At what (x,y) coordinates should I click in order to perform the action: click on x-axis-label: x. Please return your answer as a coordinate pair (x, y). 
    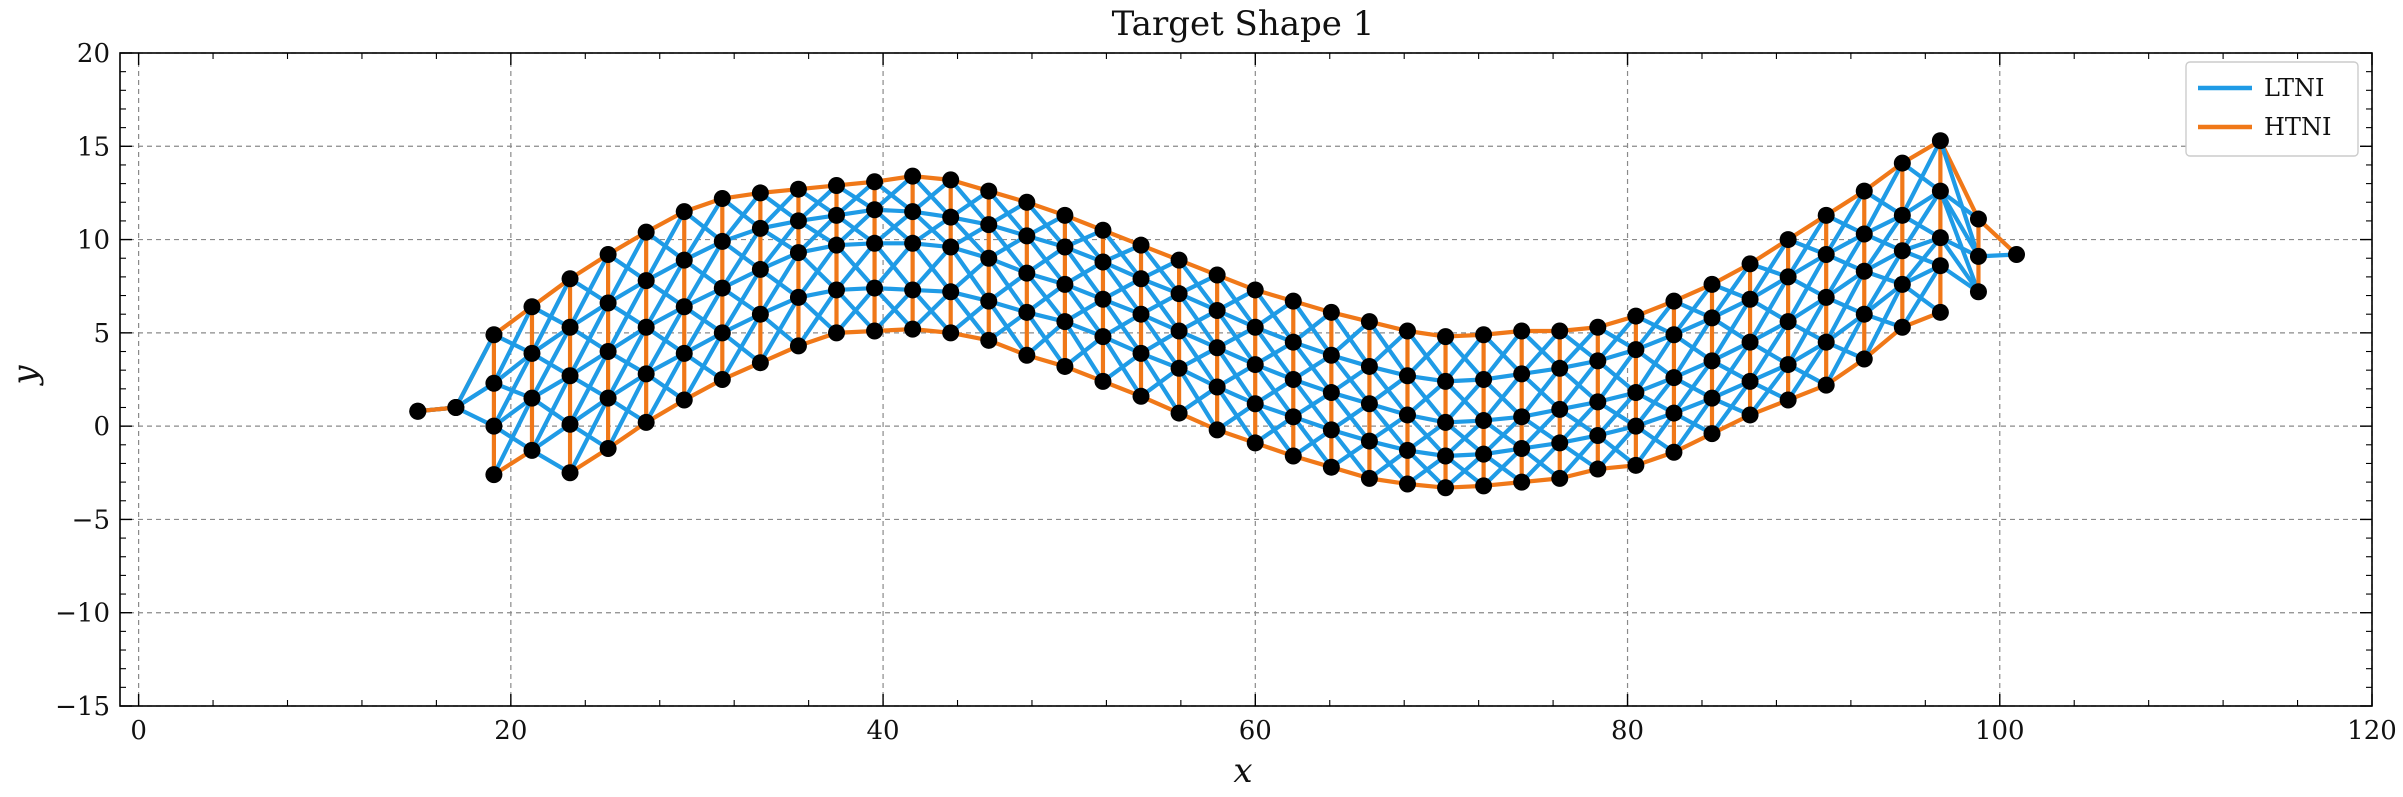
    Looking at the image, I should click on (1242, 771).